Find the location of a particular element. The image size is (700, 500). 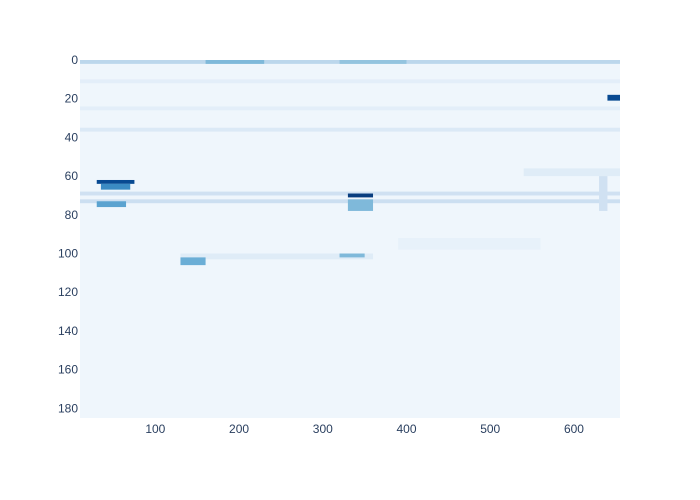

x-tick-label: 600 is located at coordinates (574, 429).